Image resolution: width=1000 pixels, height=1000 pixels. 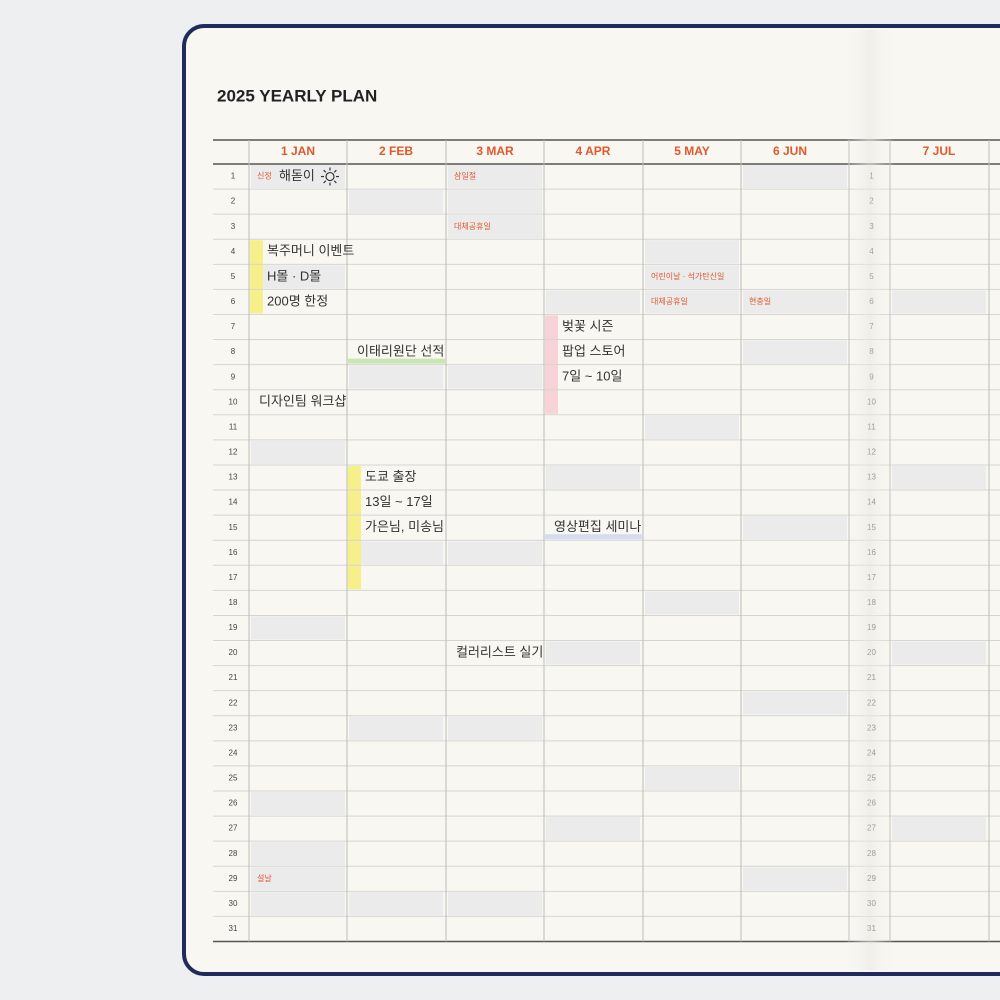 I want to click on day-number: 21, so click(x=233, y=677).